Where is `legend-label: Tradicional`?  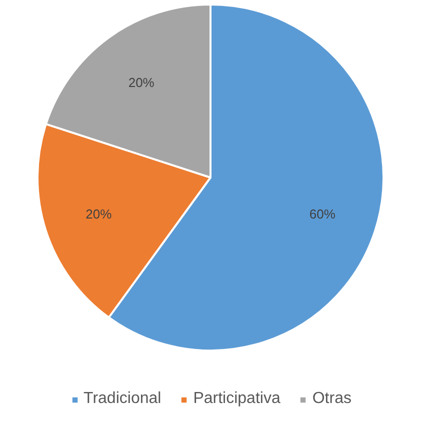
legend-label: Tradicional is located at coordinates (123, 399).